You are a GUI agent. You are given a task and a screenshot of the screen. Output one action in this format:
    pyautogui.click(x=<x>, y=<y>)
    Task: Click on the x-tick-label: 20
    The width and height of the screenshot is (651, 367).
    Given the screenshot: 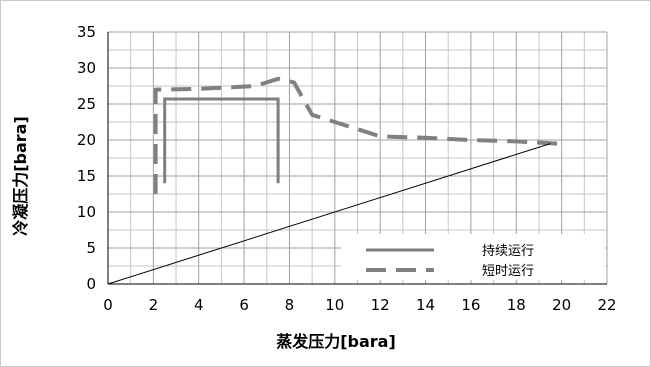 What is the action you would take?
    pyautogui.click(x=561, y=305)
    